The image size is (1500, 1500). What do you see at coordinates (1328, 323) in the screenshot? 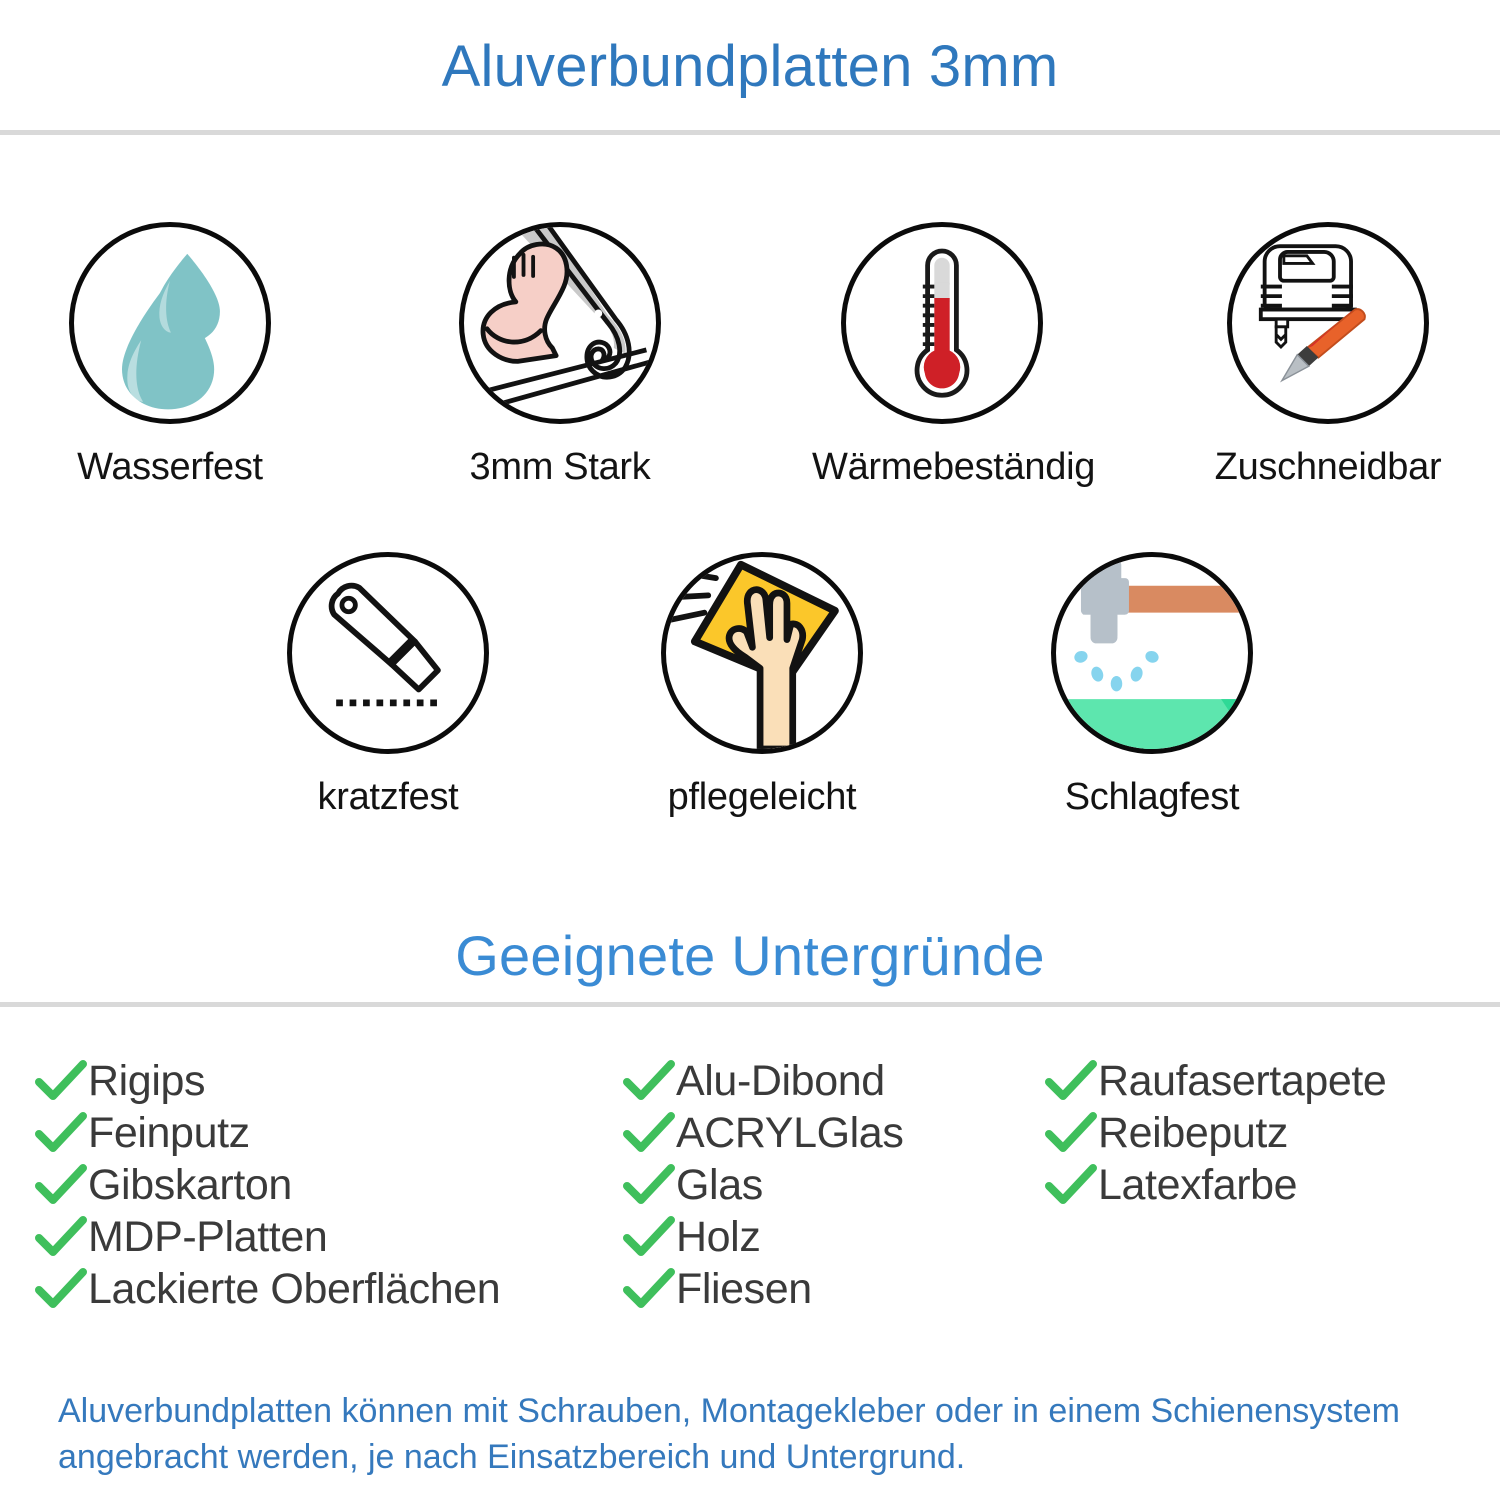
I see `jigsaw-and-knife-icon` at bounding box center [1328, 323].